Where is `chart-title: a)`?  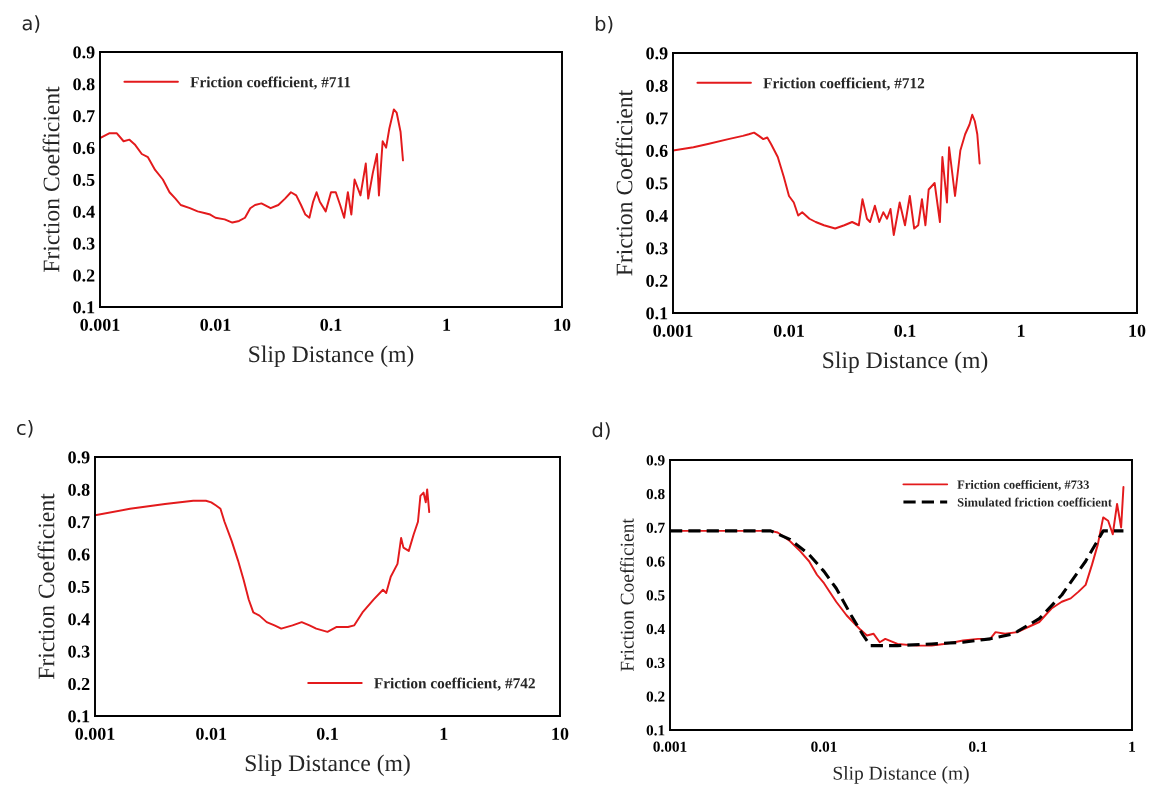
chart-title: a) is located at coordinates (31, 24).